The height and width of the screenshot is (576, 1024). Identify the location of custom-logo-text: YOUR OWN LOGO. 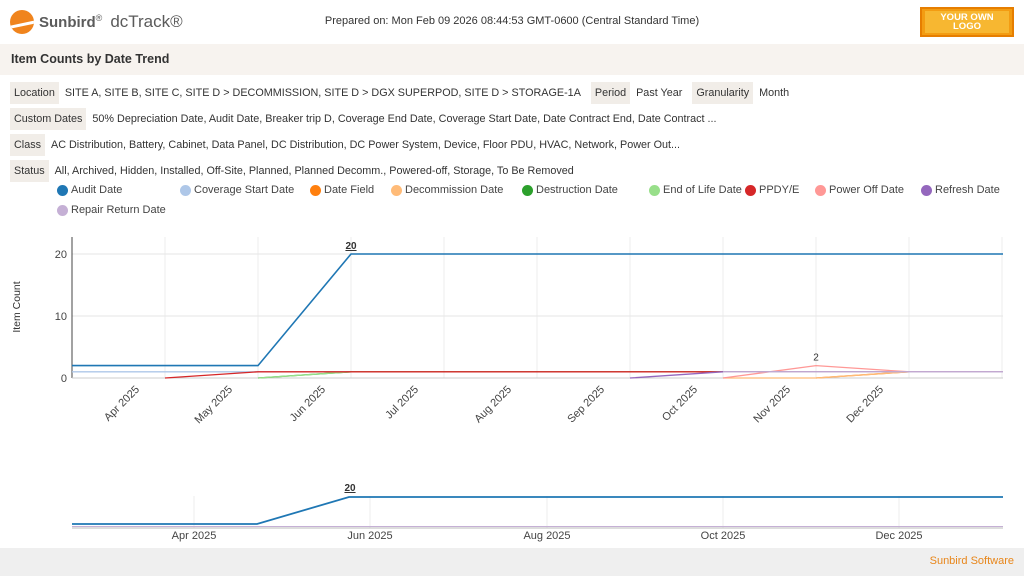
(967, 22).